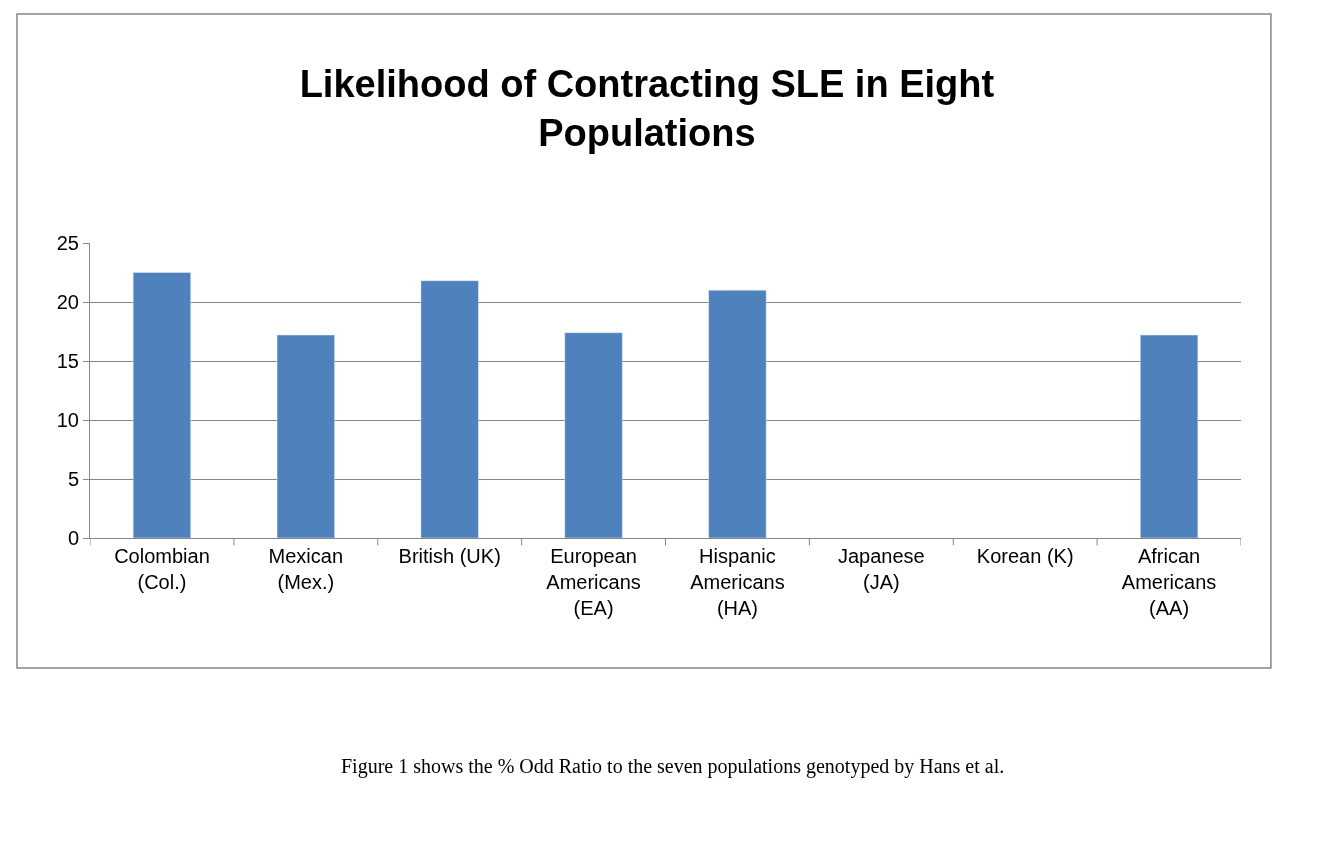  What do you see at coordinates (67, 302) in the screenshot?
I see `y-tick-label: 20` at bounding box center [67, 302].